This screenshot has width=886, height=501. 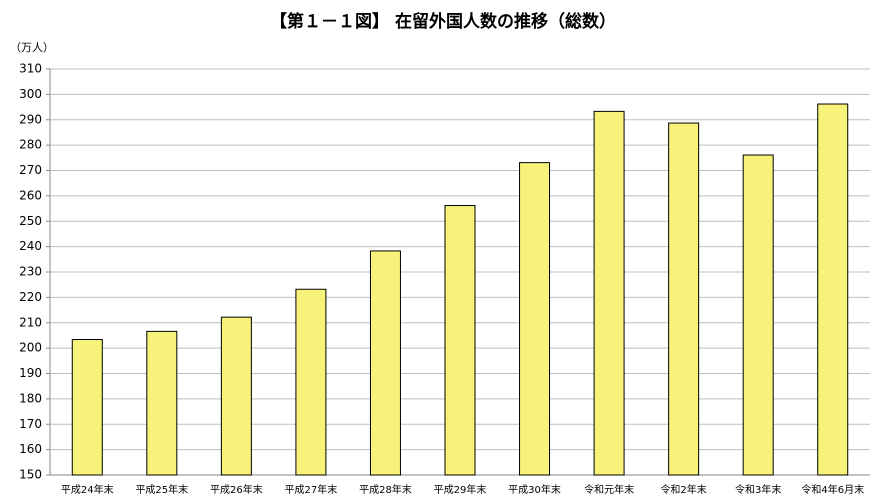 What do you see at coordinates (443, 21) in the screenshot?
I see `chart-title: 【第１－１図】 在留外国人数の推移（総数）` at bounding box center [443, 21].